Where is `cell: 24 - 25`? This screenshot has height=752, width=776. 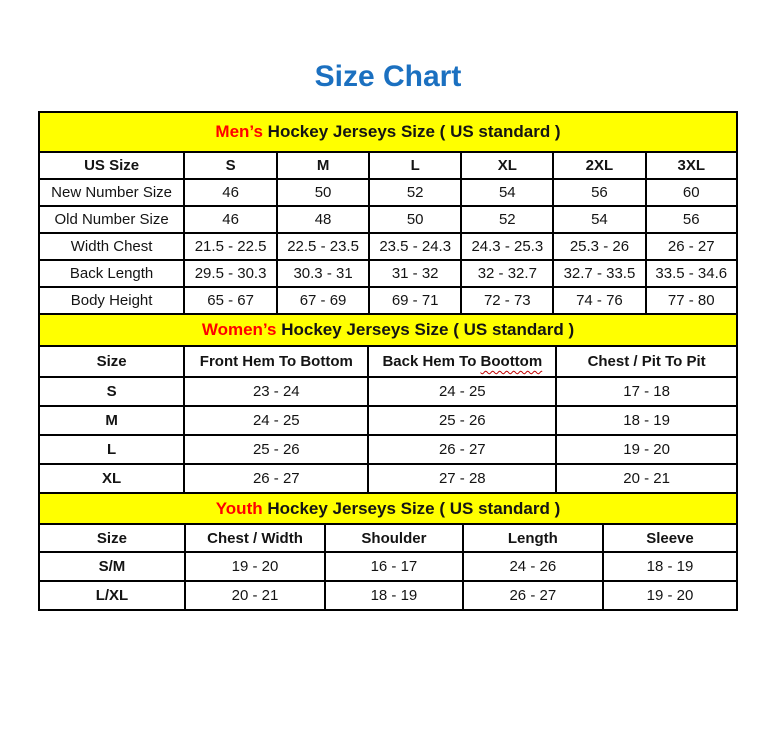
cell: 24 - 25 is located at coordinates (276, 420).